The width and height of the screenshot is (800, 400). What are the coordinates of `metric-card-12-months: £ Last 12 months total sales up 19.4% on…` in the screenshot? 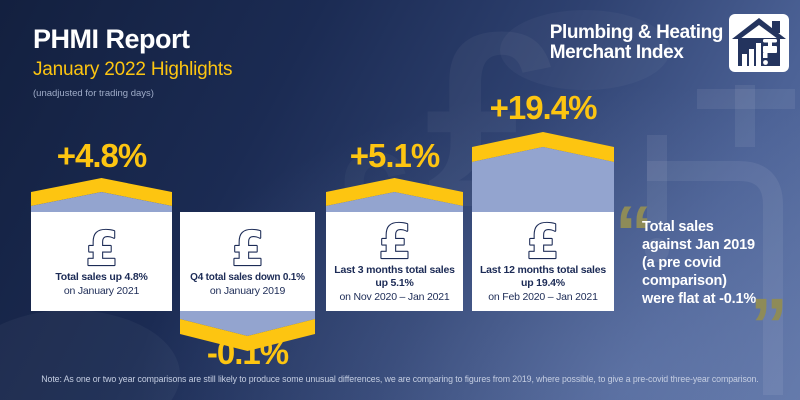 It's located at (543, 261).